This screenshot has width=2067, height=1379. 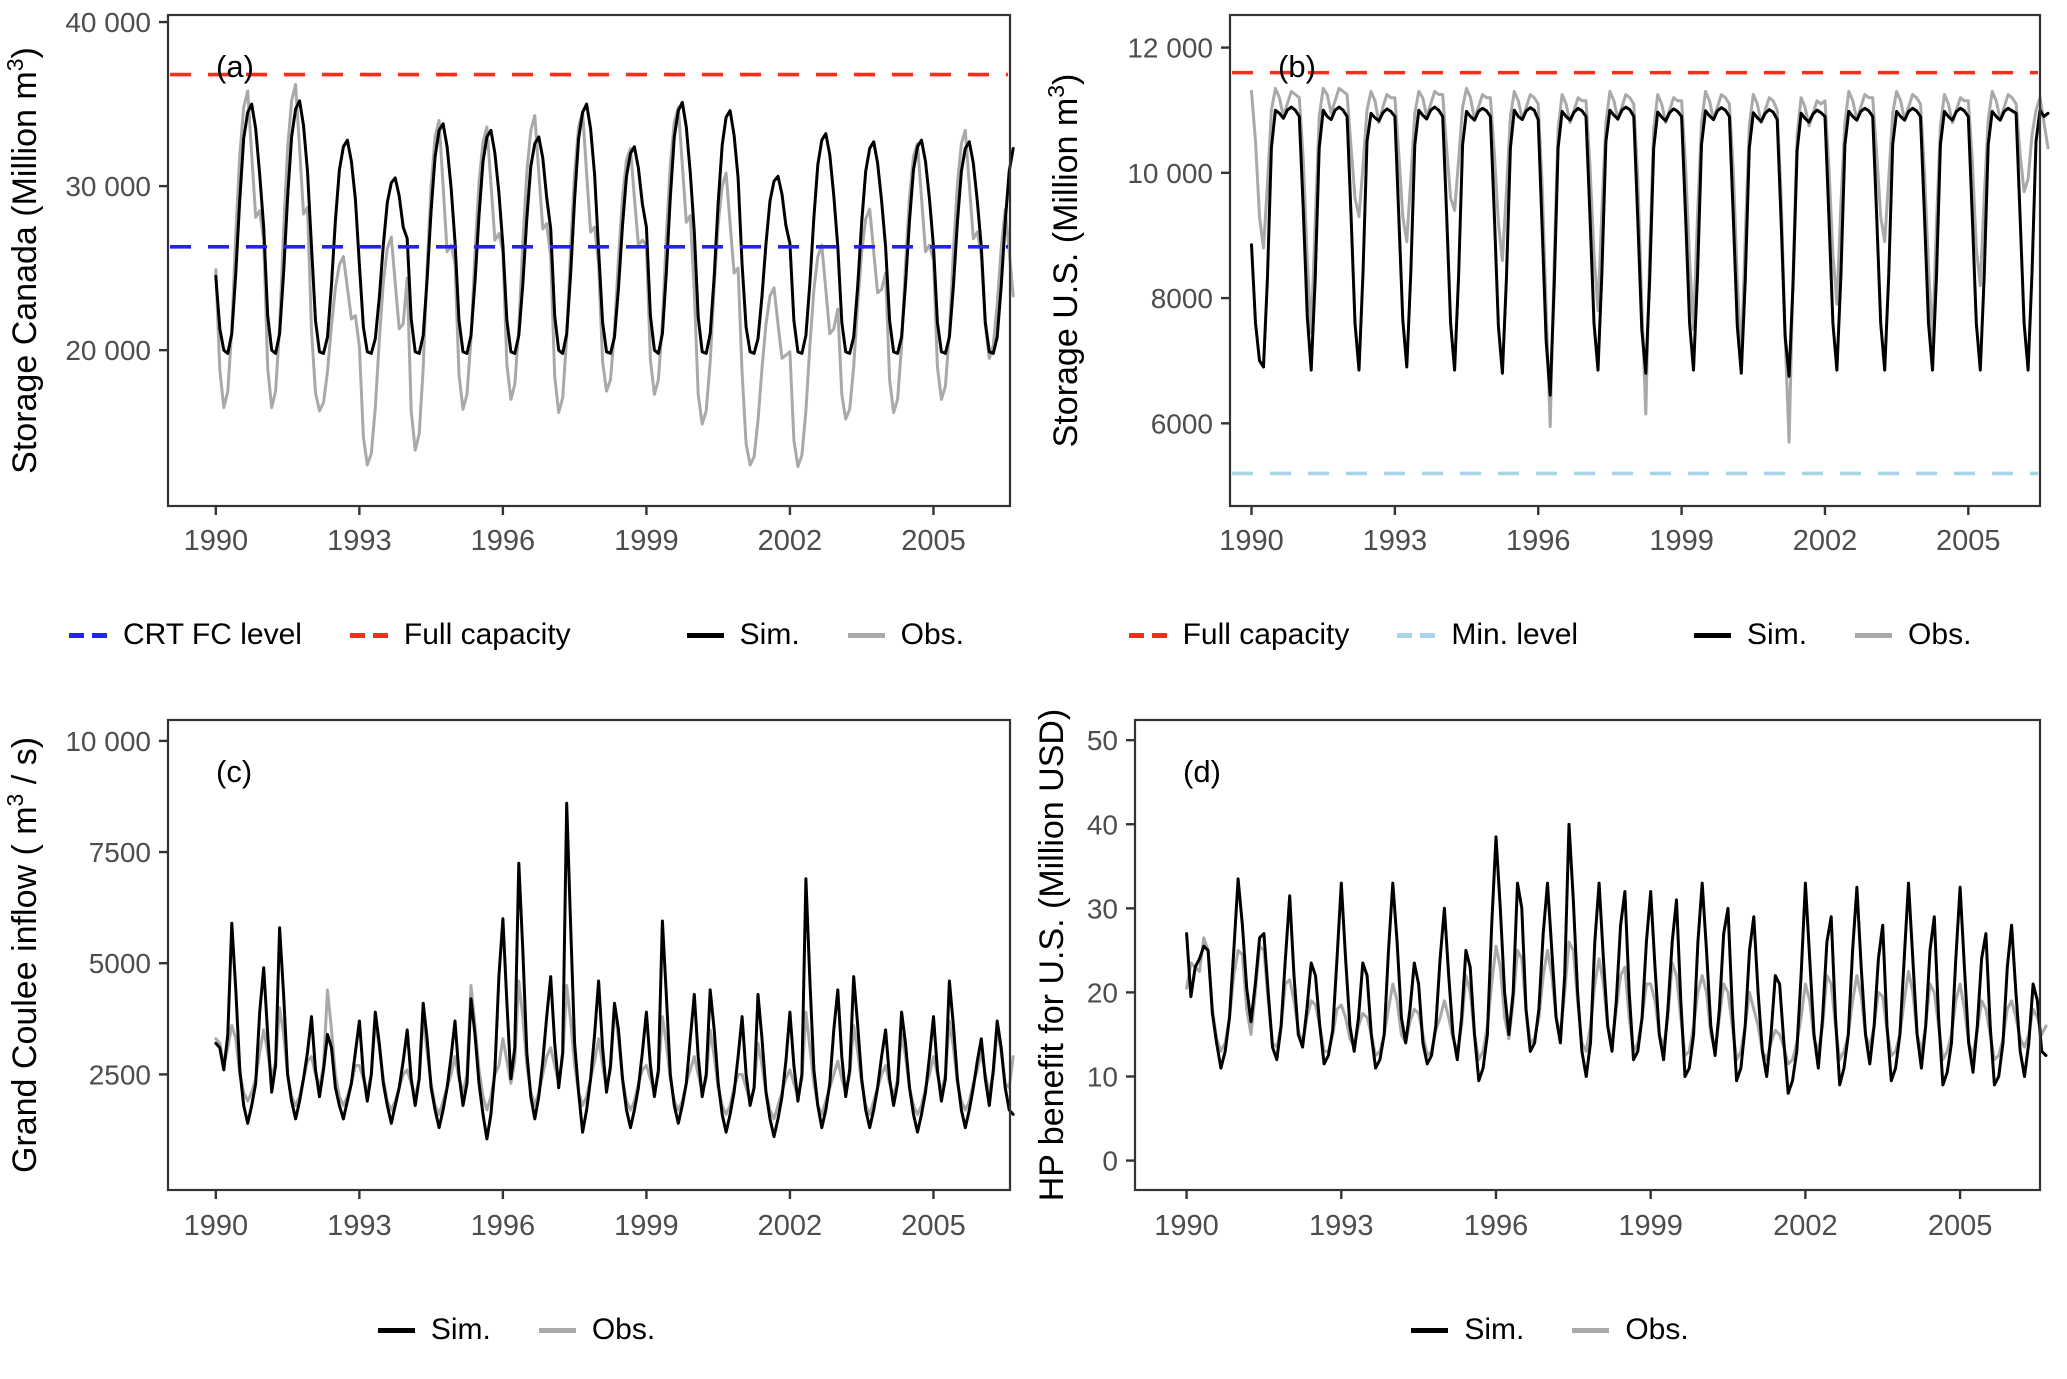 I want to click on legend-item-crt-fc-level: CRT FC level, so click(x=185, y=635).